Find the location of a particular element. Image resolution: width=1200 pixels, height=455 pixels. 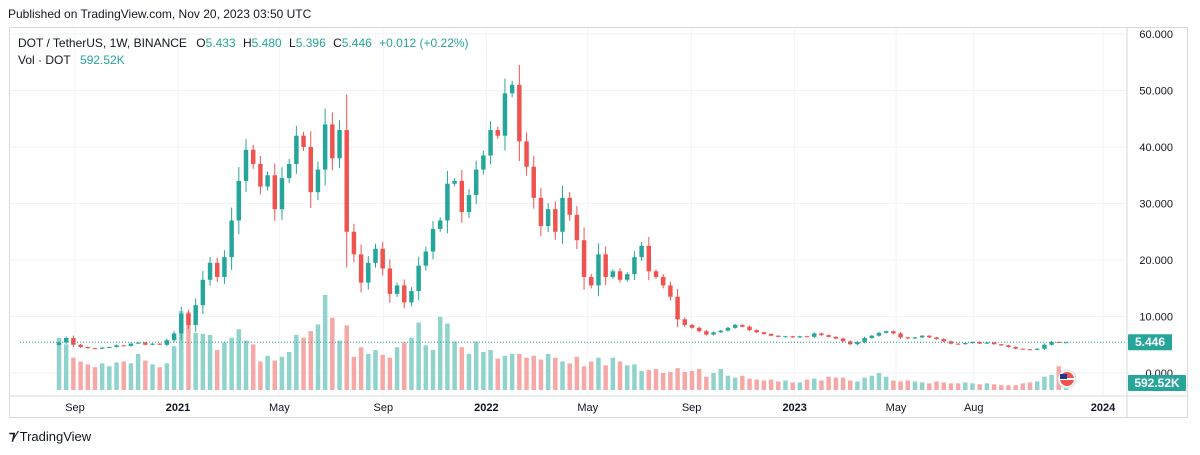

high-value: 5.480 is located at coordinates (266, 43).